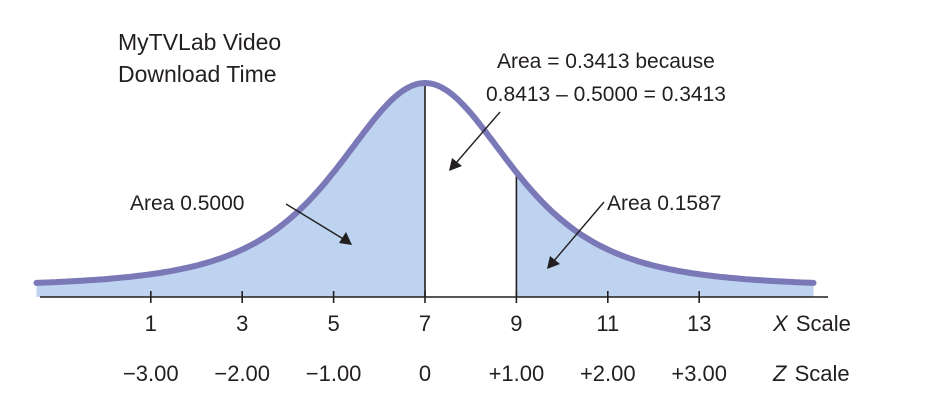 The height and width of the screenshot is (417, 933). I want to click on z-tick-label: +1.00, so click(517, 373).